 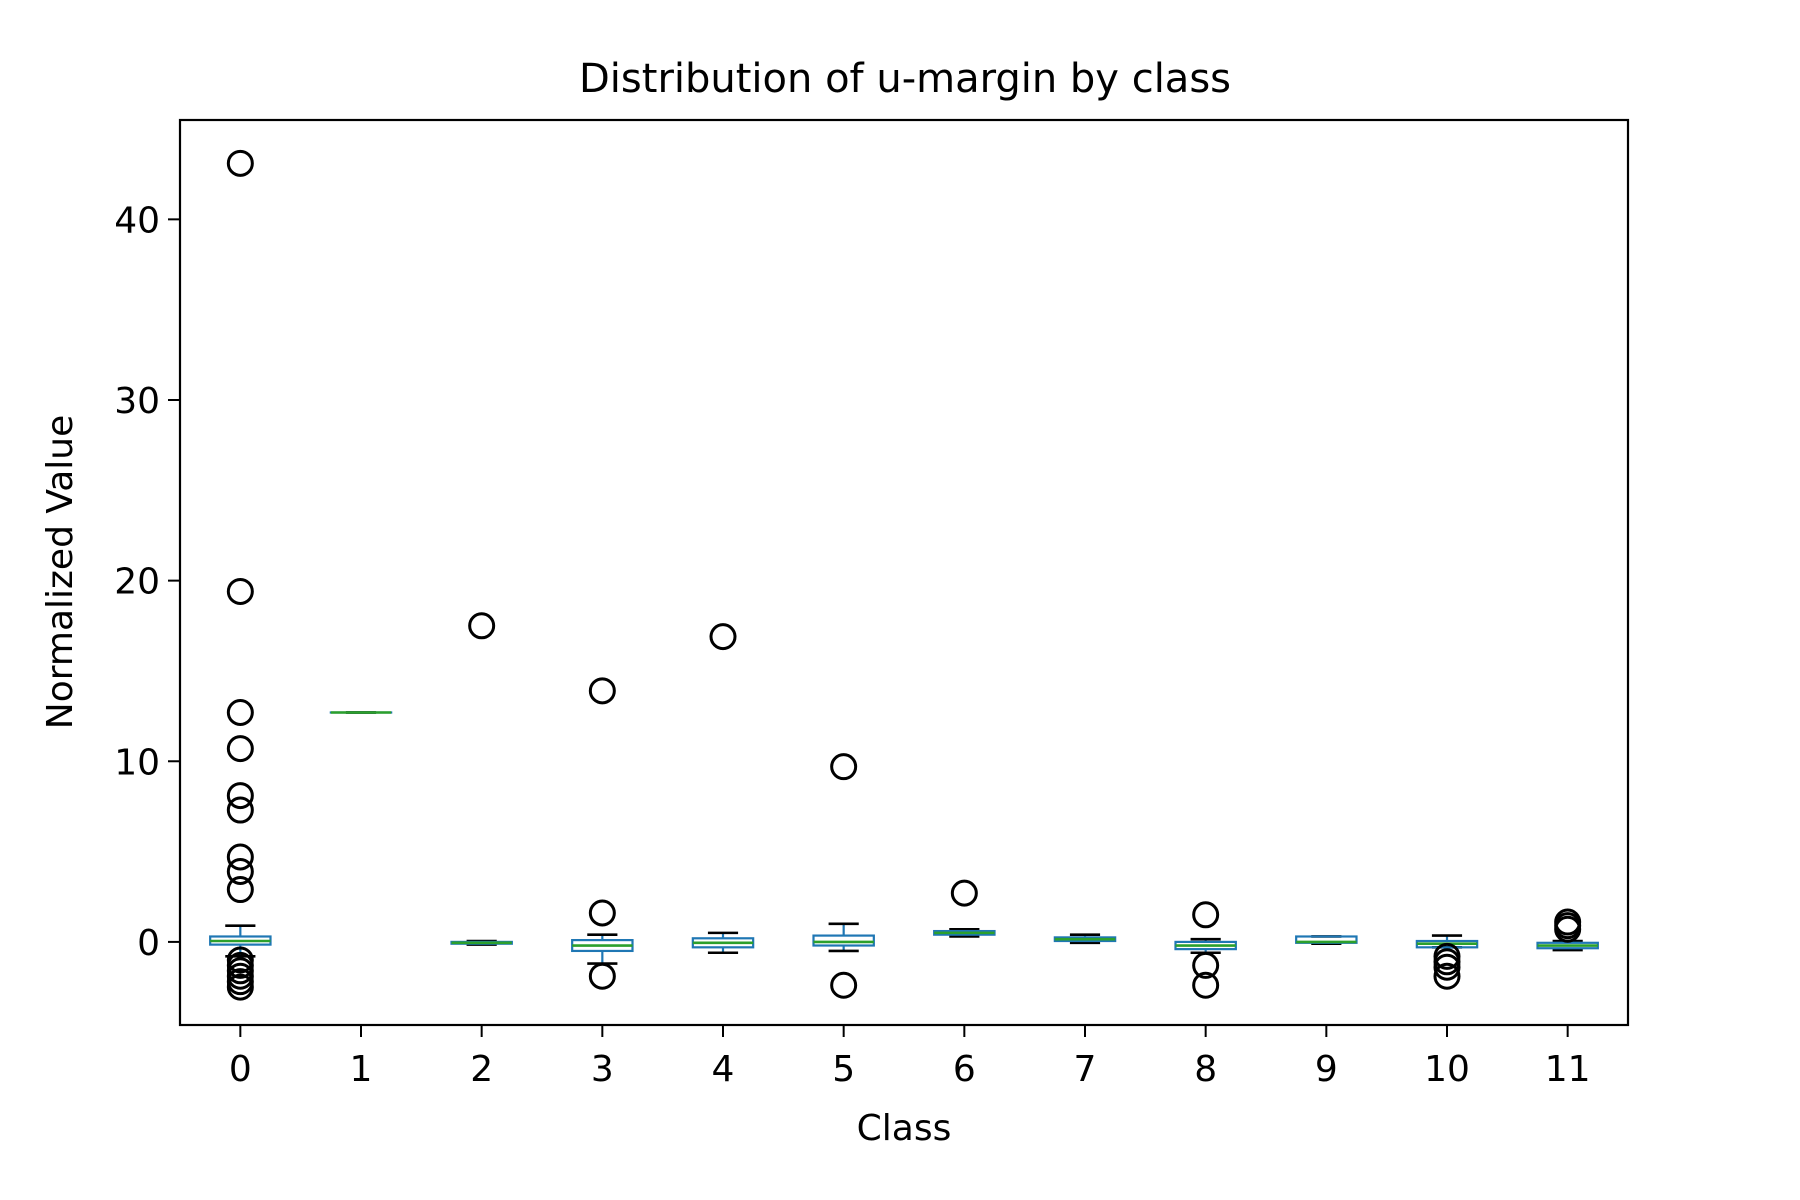 I want to click on y-tick-label: 20, so click(x=137, y=582).